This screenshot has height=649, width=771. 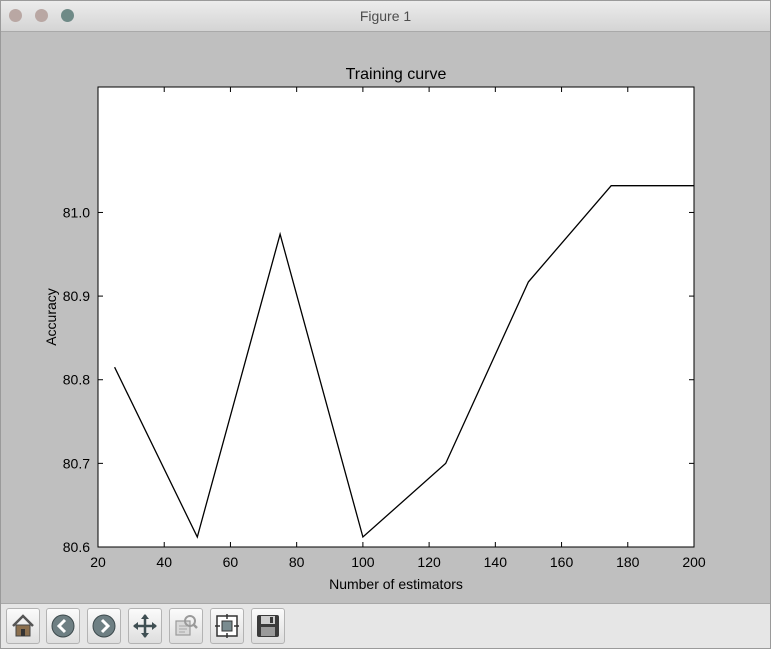 What do you see at coordinates (98, 562) in the screenshot?
I see `x-tick-label: 20` at bounding box center [98, 562].